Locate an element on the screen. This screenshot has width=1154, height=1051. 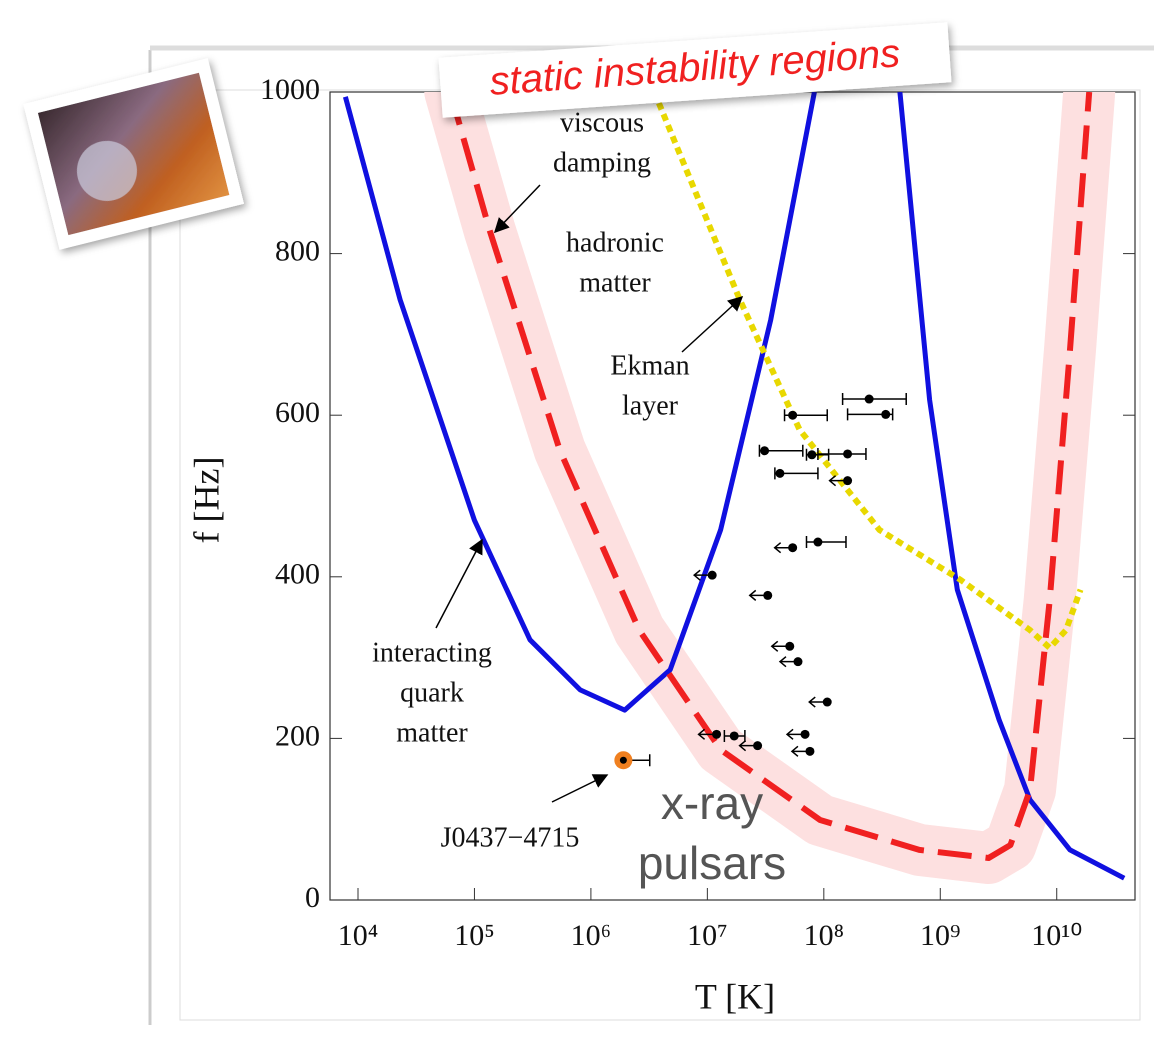
y-tick-label: 0 is located at coordinates (312, 897).